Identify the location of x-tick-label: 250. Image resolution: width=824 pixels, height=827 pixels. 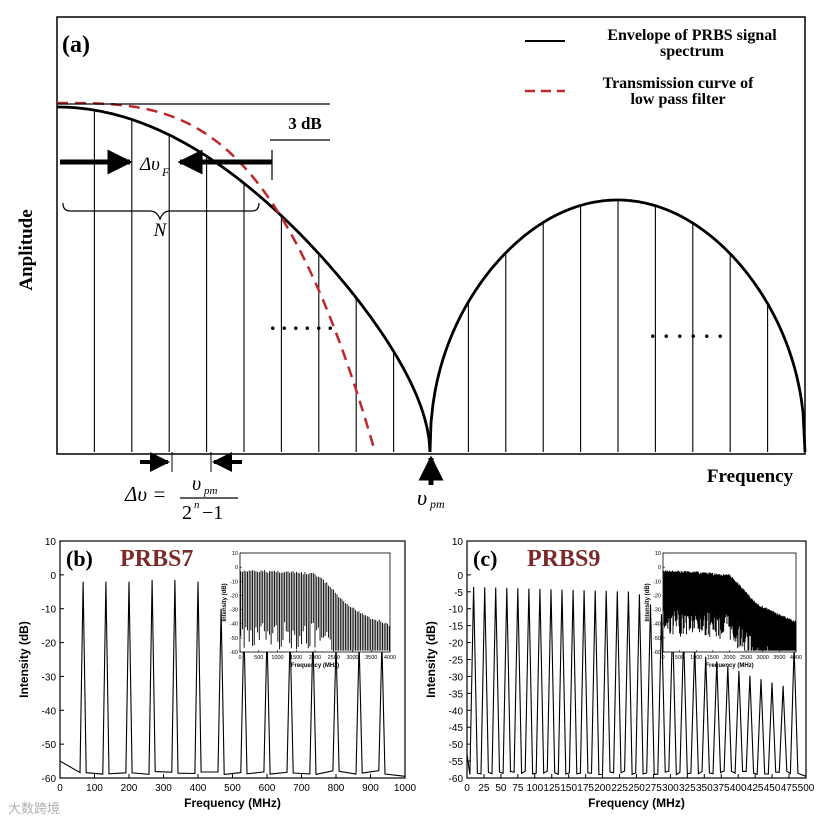
(636, 788).